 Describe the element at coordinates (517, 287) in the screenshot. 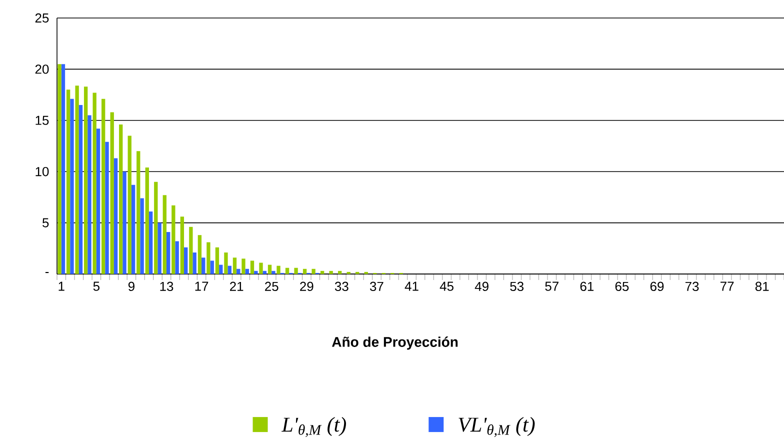

I see `x-tick-label: 53` at that location.